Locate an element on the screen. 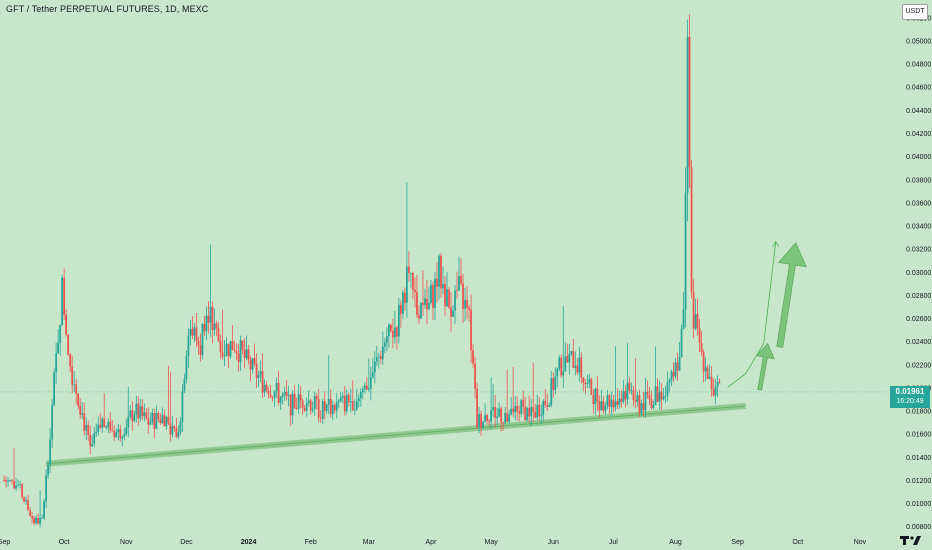  y-tick-label: 0.03400 is located at coordinates (918, 227).